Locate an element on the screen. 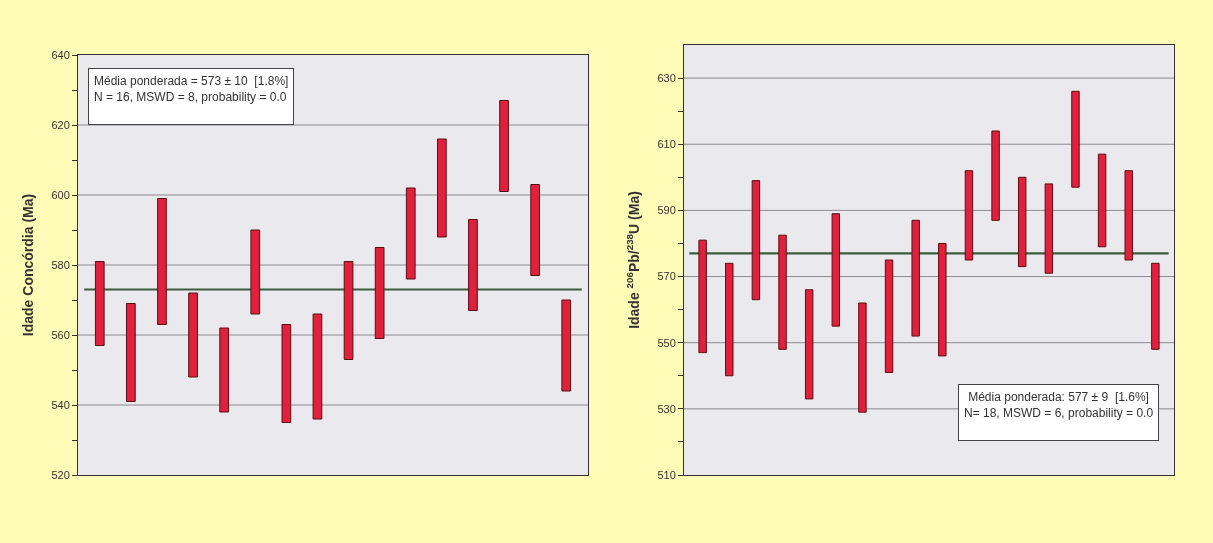 This screenshot has height=543, width=1213. y-tick-label: 580 is located at coordinates (60, 264).